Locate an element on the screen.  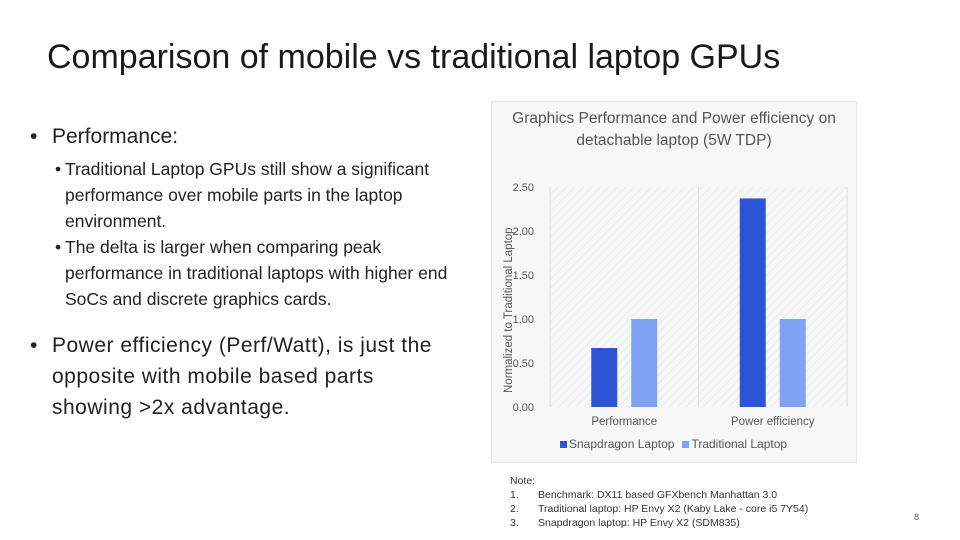
page-number: 8 is located at coordinates (917, 517).